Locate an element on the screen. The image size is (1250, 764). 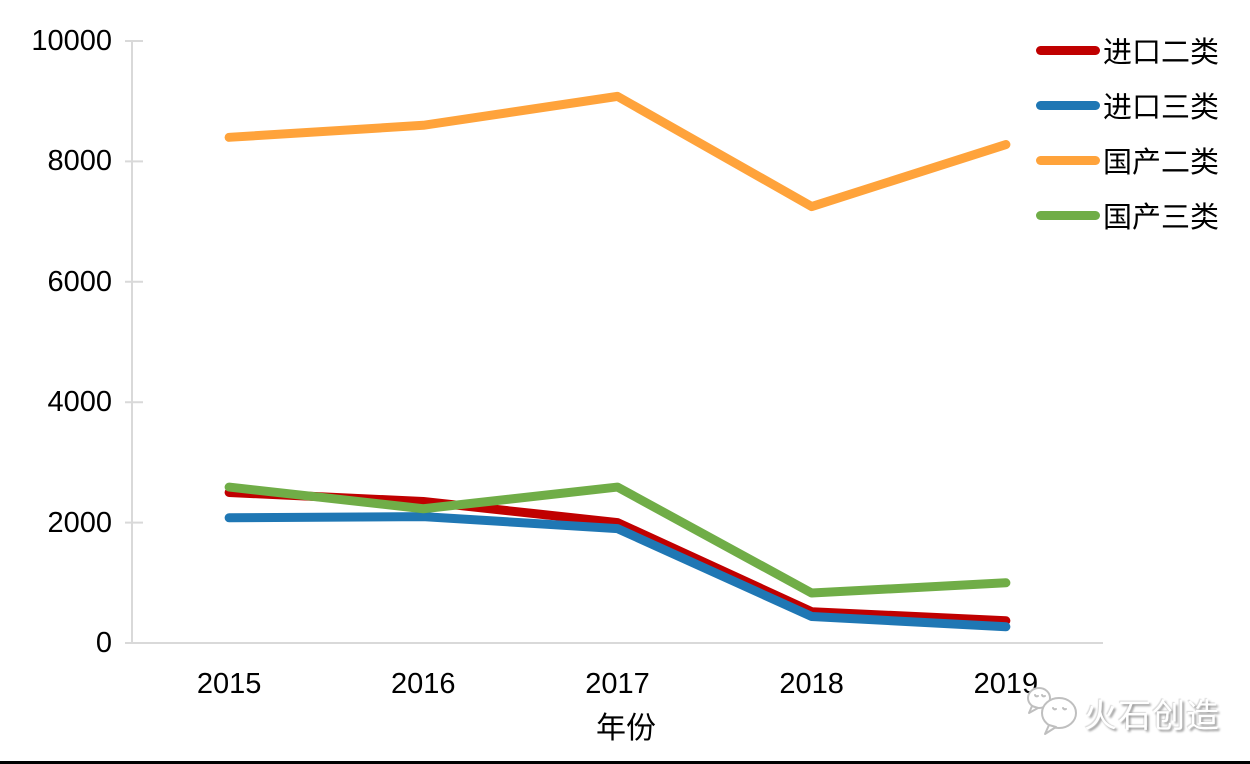
x-axis-title: 年份 is located at coordinates (626, 728).